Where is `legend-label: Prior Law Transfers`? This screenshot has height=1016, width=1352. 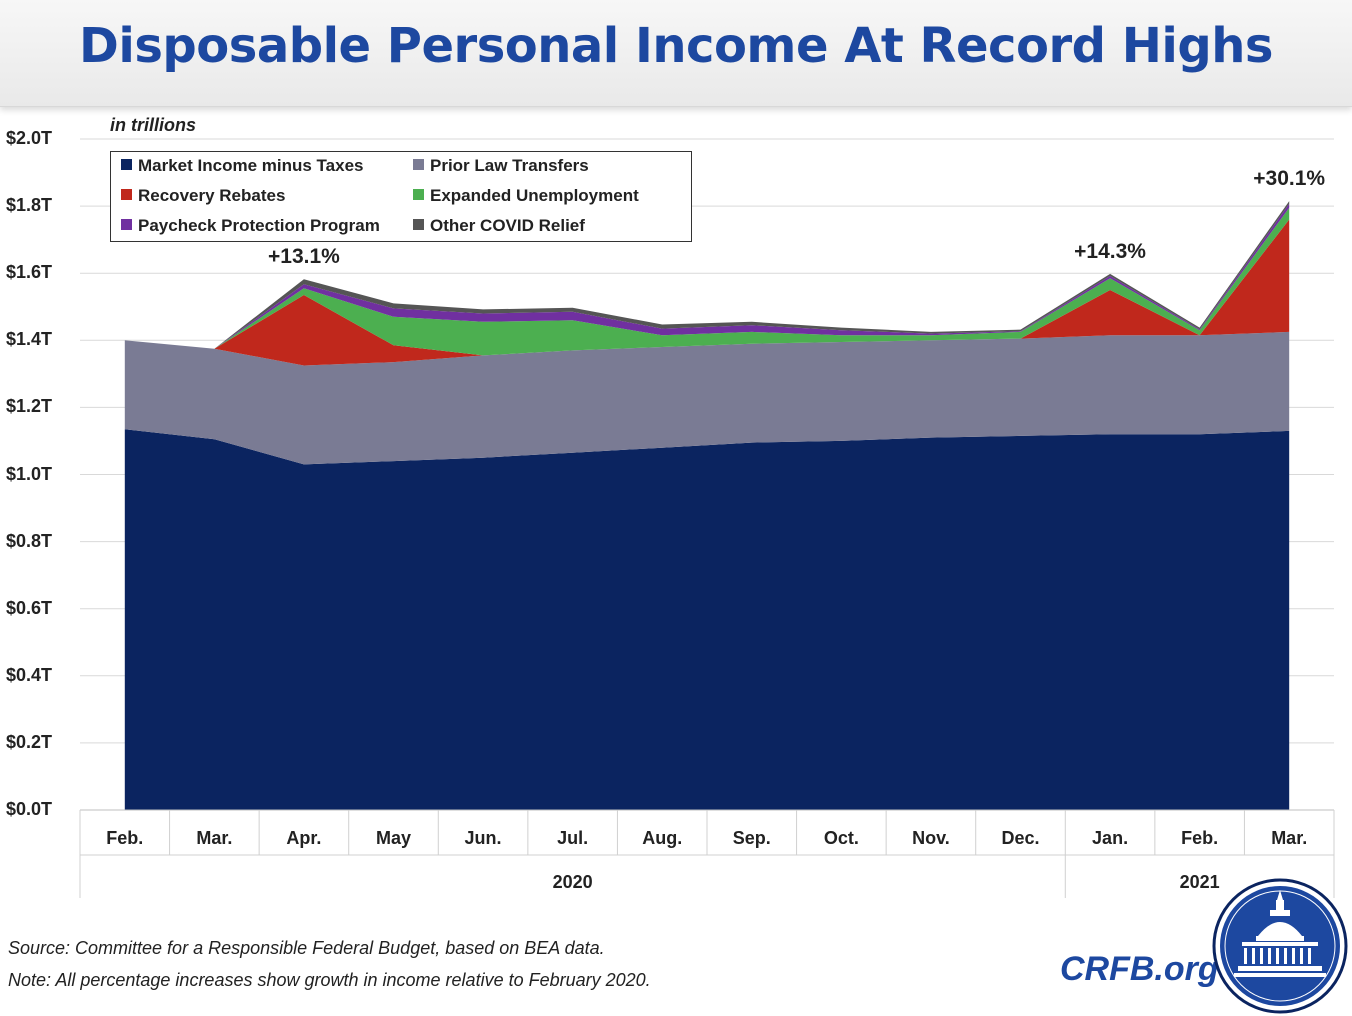 legend-label: Prior Law Transfers is located at coordinates (509, 165).